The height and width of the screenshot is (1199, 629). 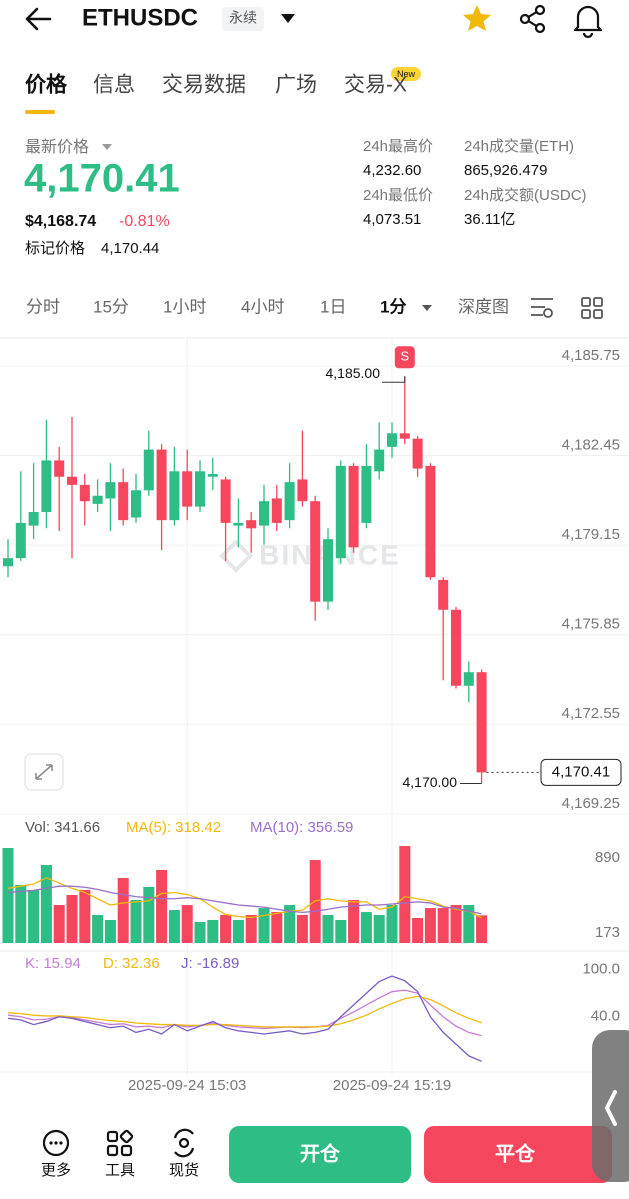 I want to click on interval: 1分, so click(x=393, y=306).